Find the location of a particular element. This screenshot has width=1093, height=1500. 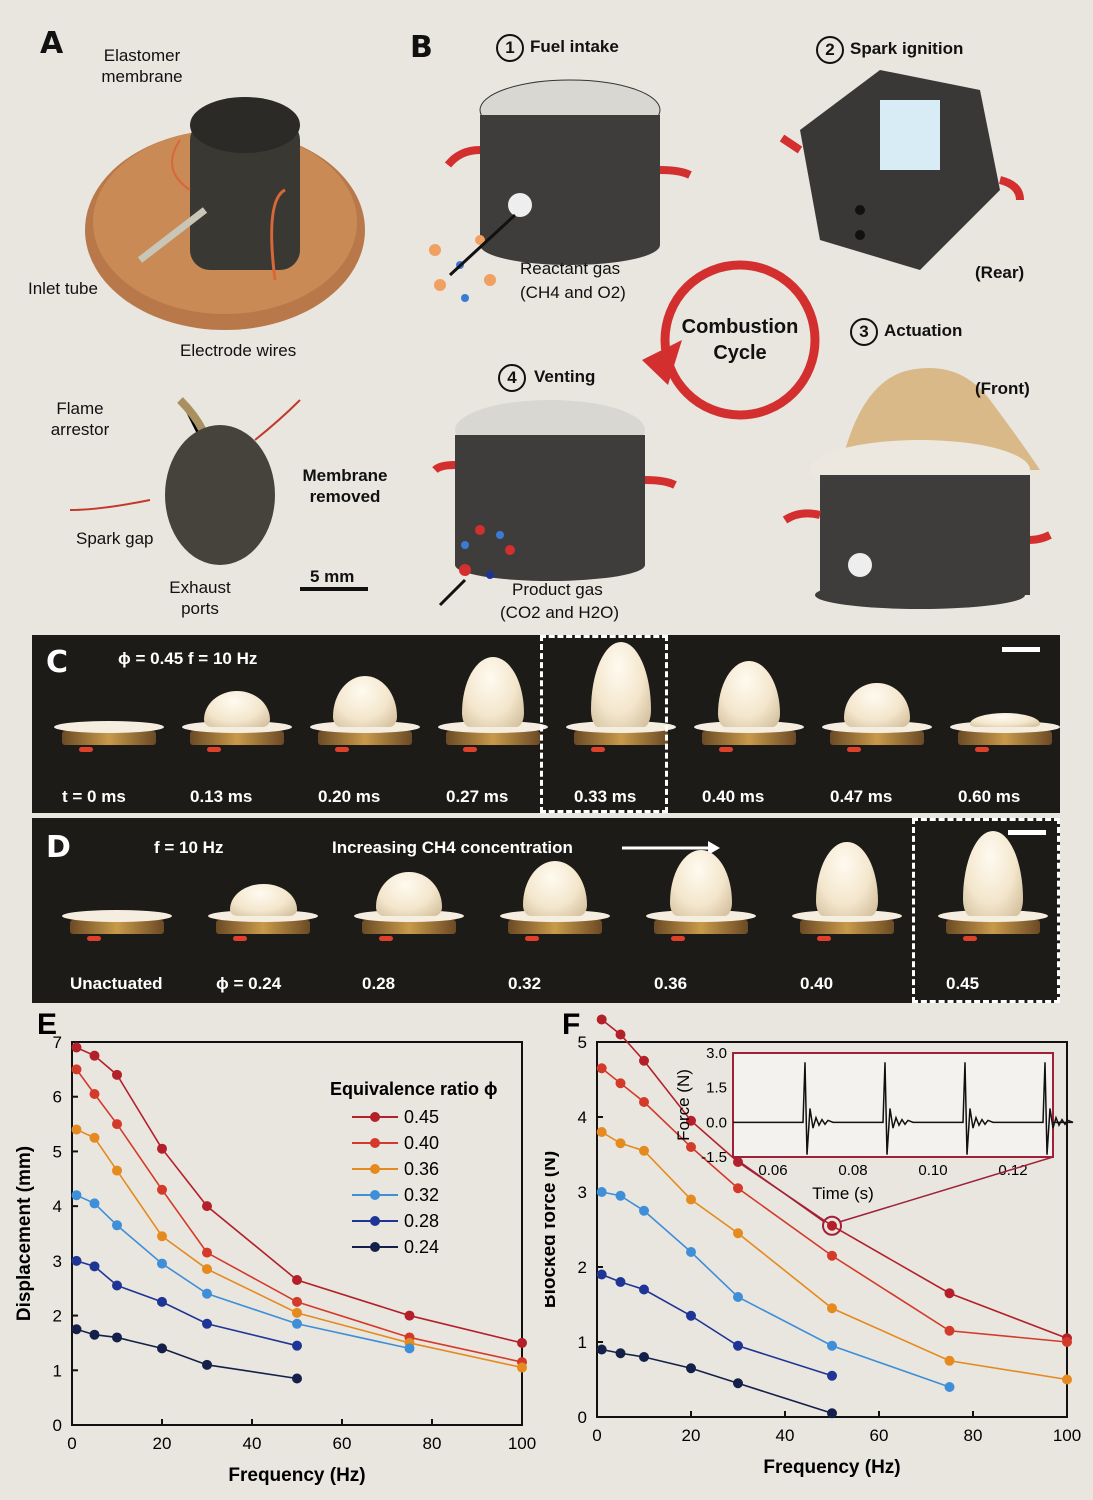

legend-label: 0.28 is located at coordinates (421, 1221).